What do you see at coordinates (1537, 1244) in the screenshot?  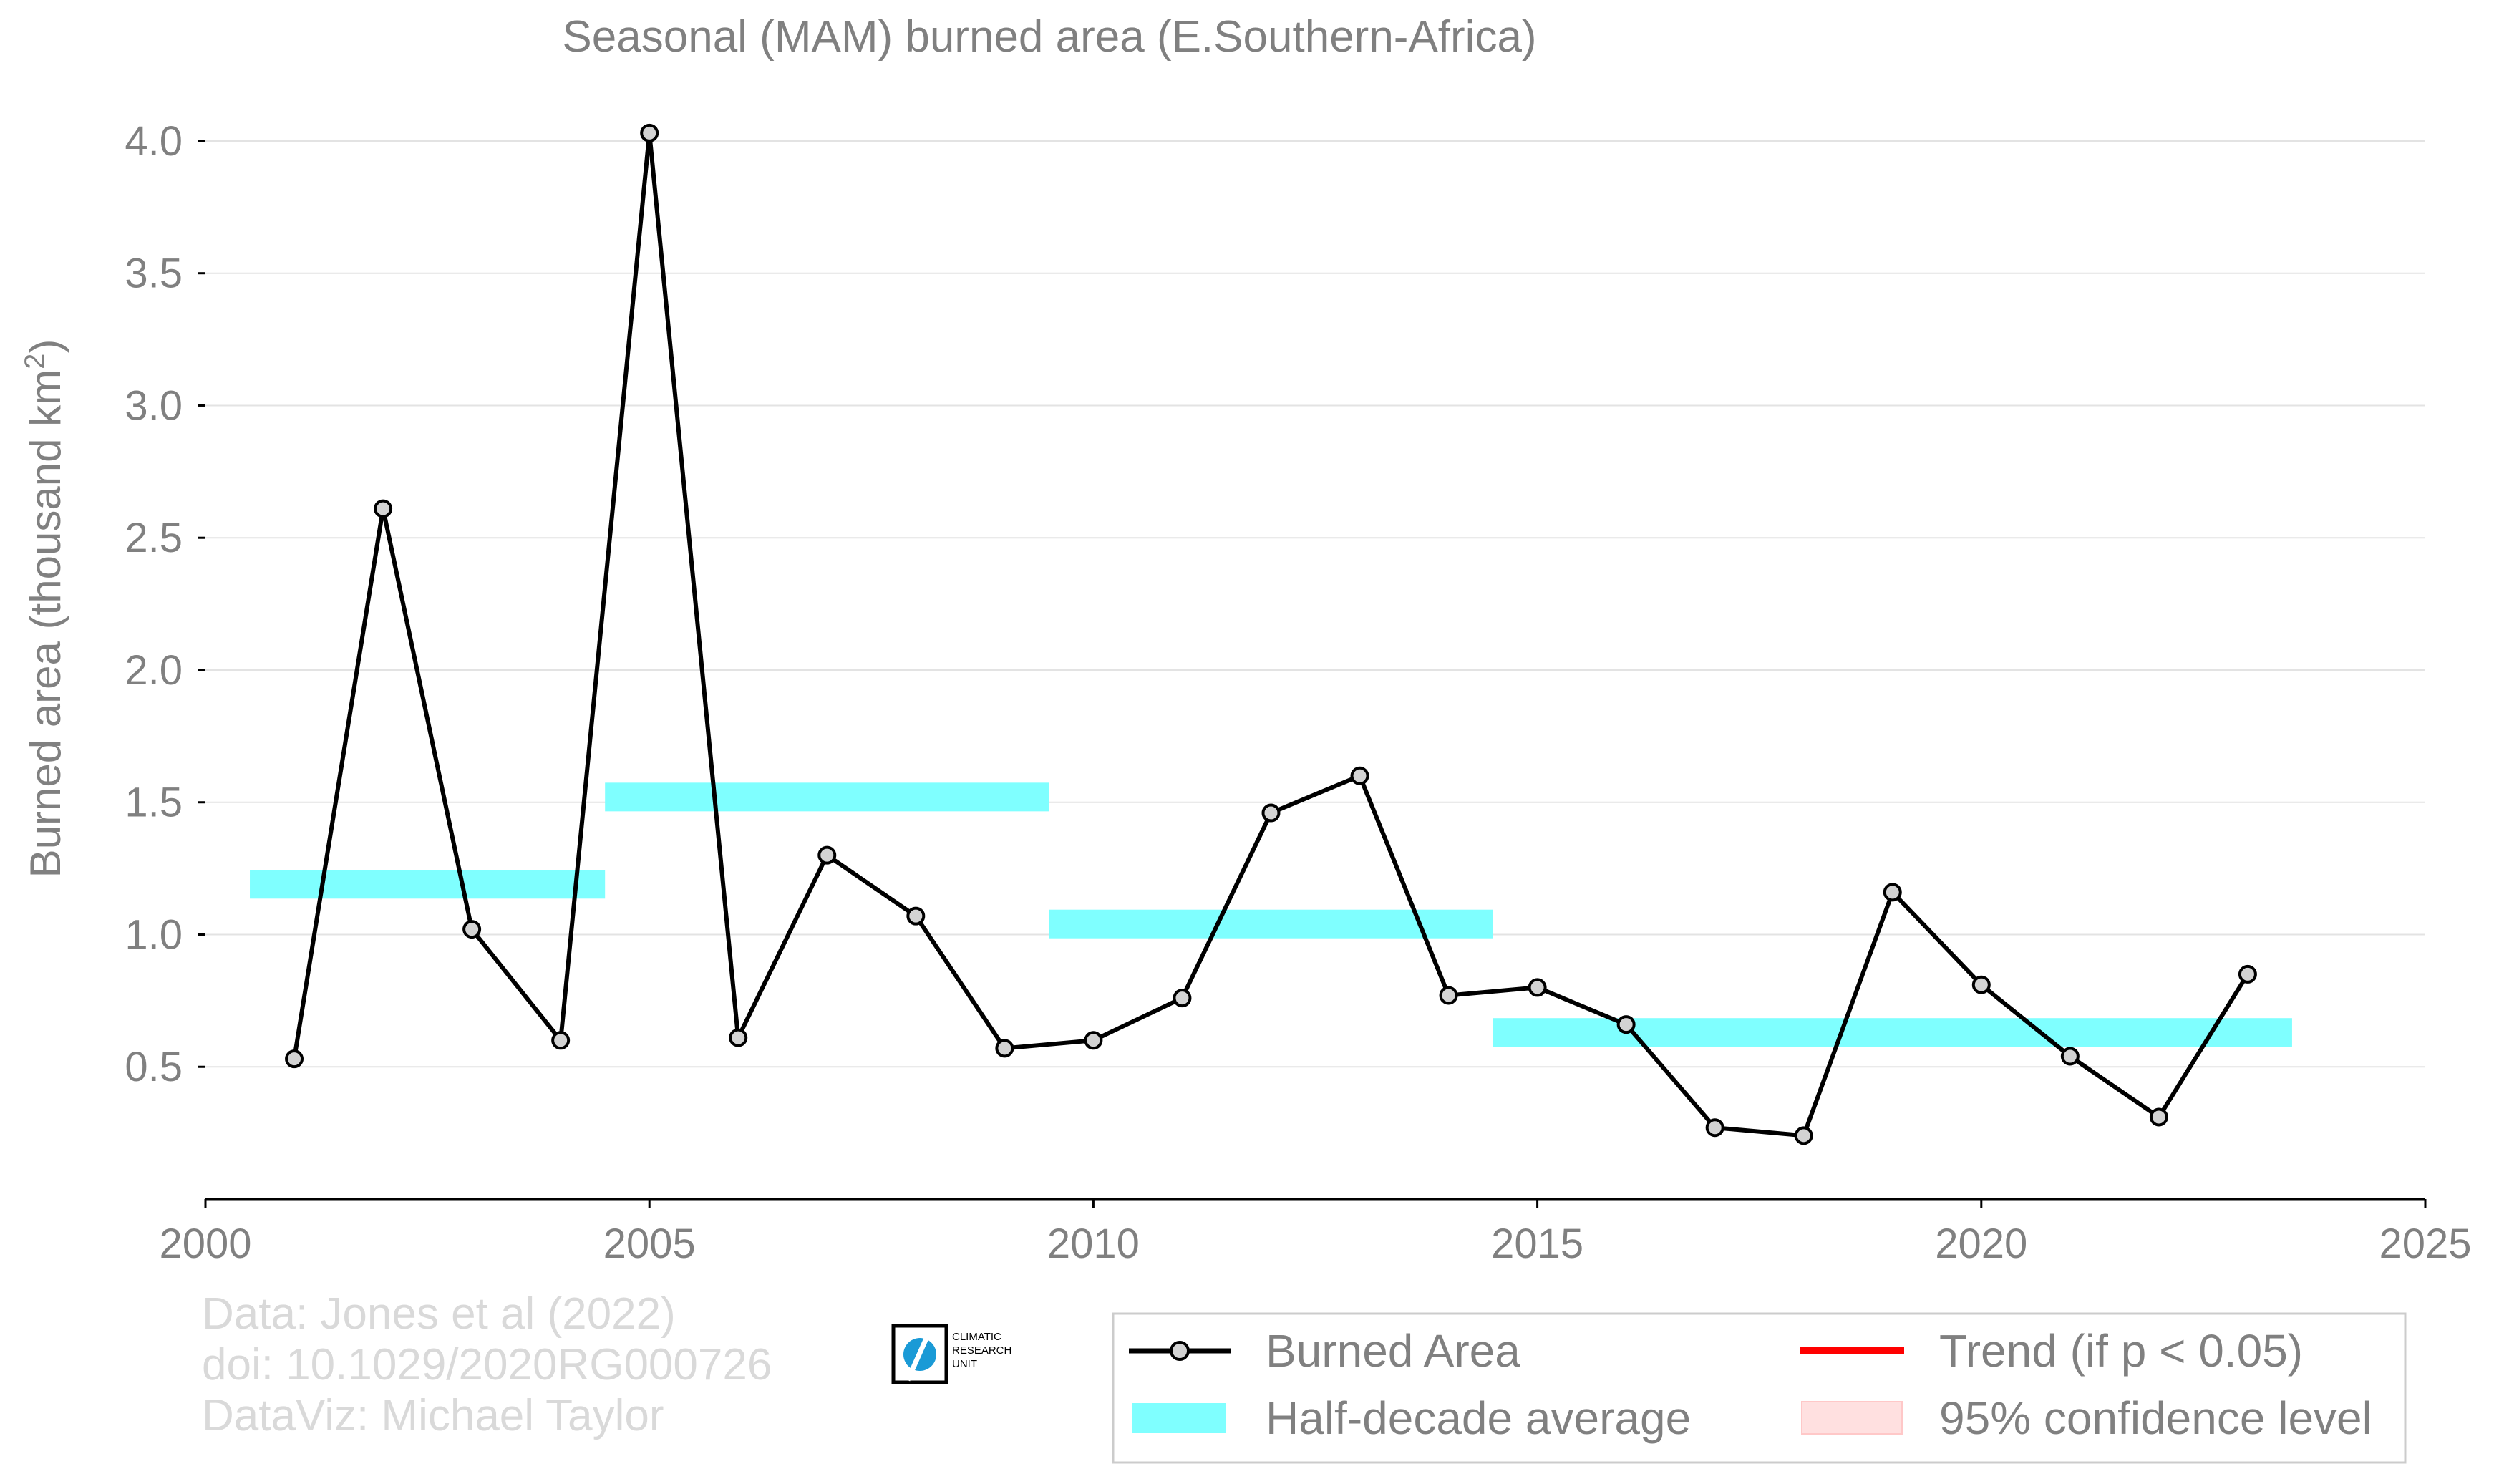 I see `x-tick-label: 2015` at bounding box center [1537, 1244].